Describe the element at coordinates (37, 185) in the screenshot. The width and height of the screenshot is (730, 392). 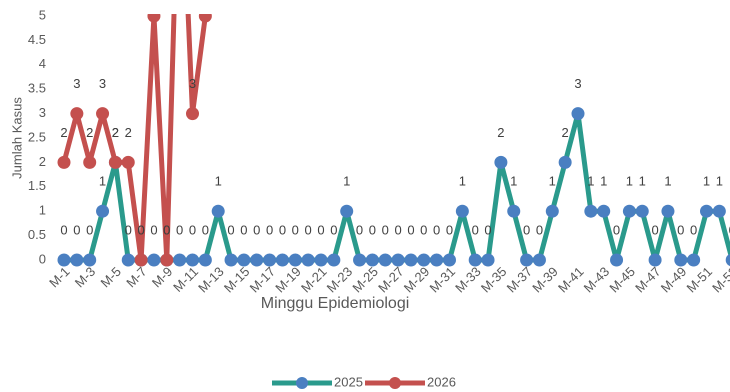
I see `y-tick-label: 1.5` at that location.